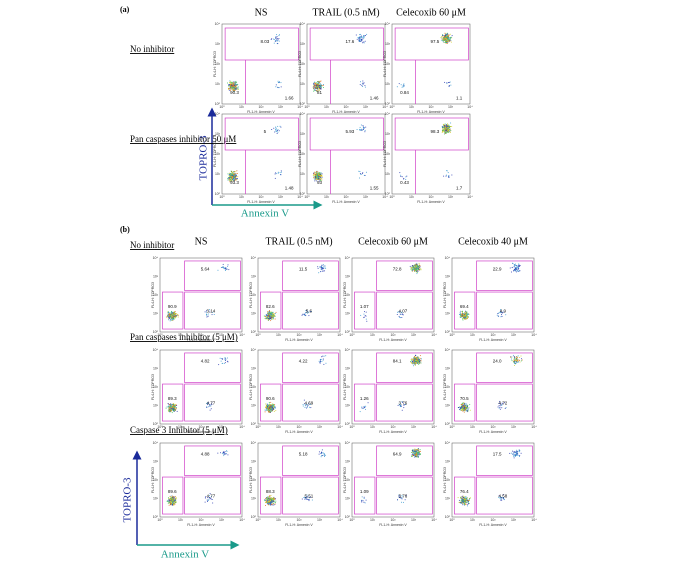  What do you see at coordinates (254, 350) in the screenshot?
I see `y-decade: 10⁴` at bounding box center [254, 350].